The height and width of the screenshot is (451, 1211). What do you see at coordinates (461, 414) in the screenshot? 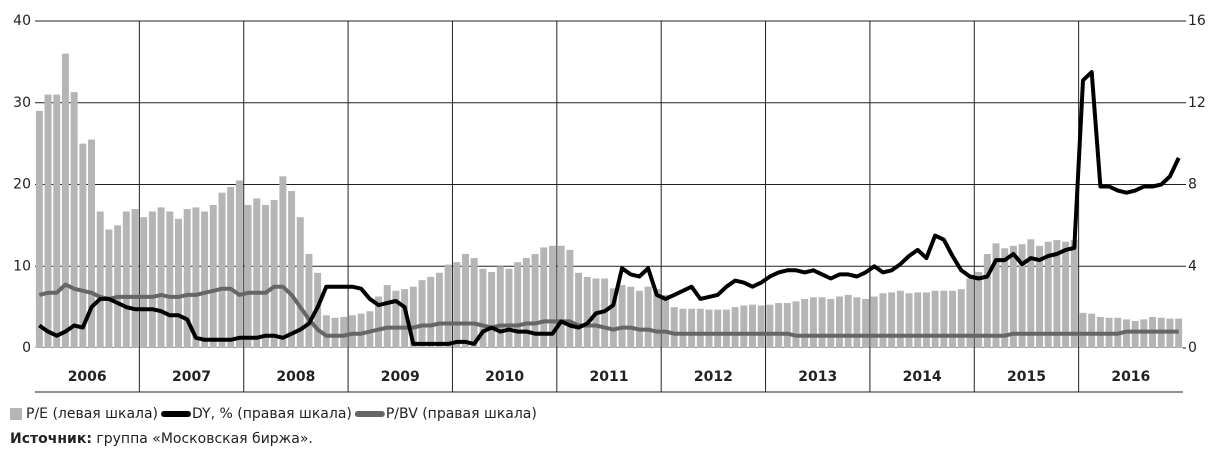
I see `legend-label: P/BV (правая шкала)` at bounding box center [461, 414].